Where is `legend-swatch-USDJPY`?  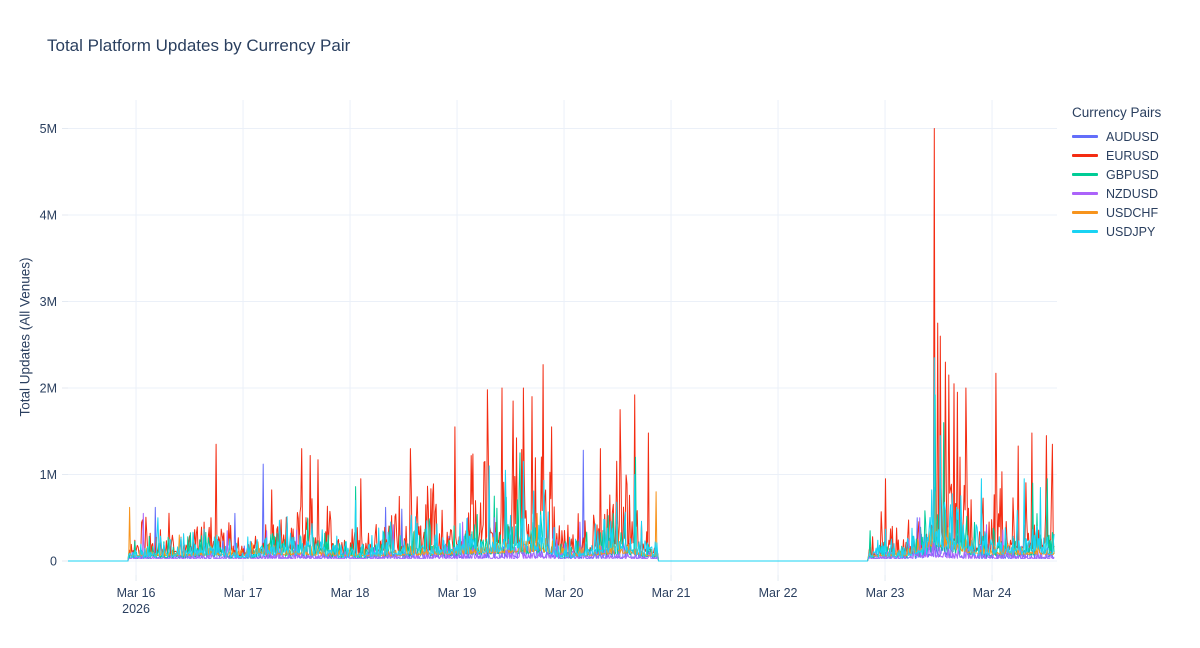 legend-swatch-USDJPY is located at coordinates (1085, 231).